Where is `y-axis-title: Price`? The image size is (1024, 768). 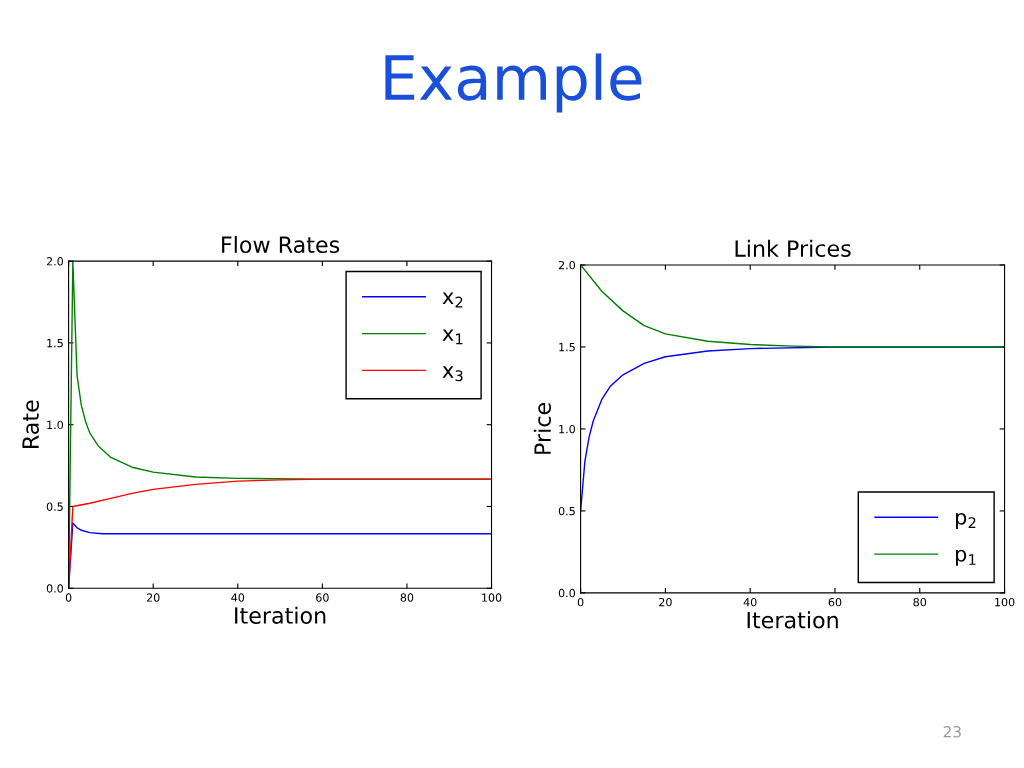
y-axis-title: Price is located at coordinates (542, 428).